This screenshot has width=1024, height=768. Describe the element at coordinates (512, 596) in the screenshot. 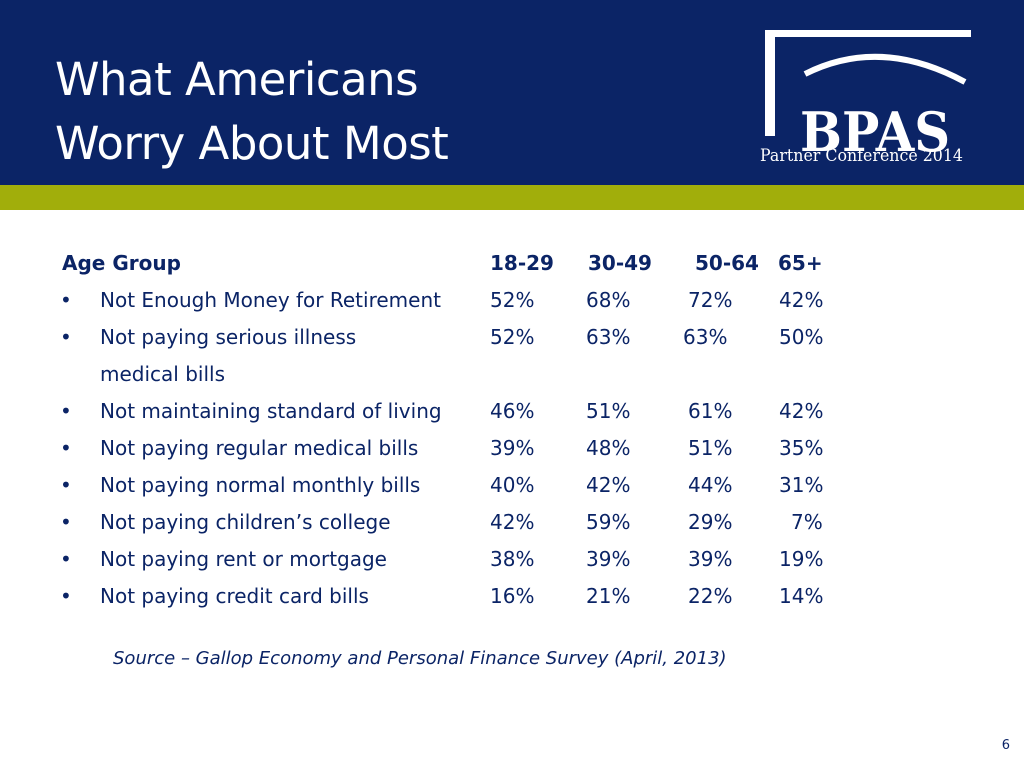

I see `row-value-18-29: 16%` at that location.